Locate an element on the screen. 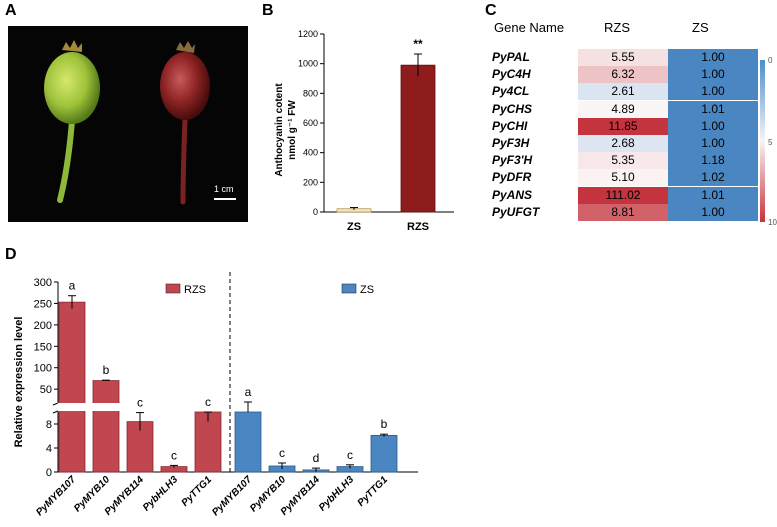 The height and width of the screenshot is (527, 777). bar-zs is located at coordinates (248, 442).